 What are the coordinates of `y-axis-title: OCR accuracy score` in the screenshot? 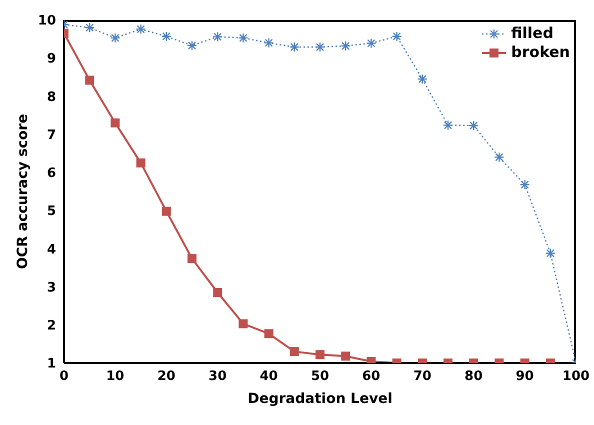 It's located at (22, 192).